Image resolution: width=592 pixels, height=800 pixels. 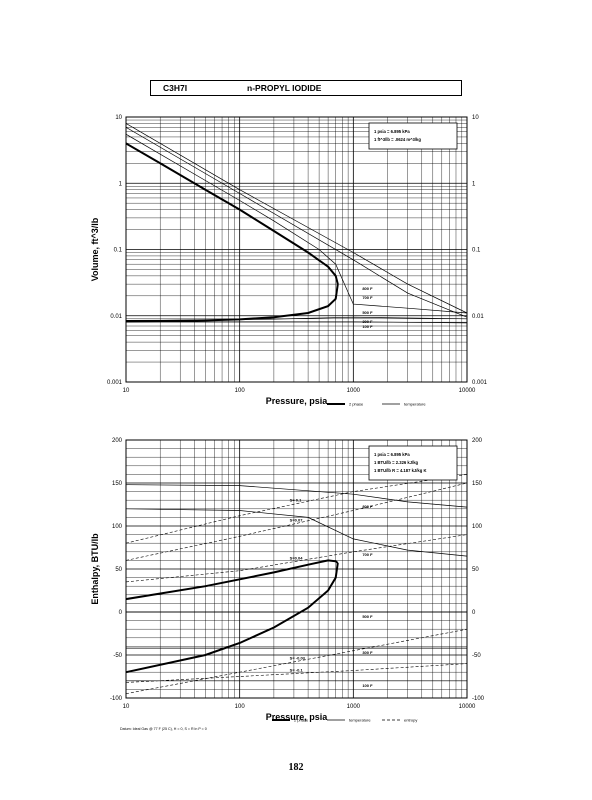 What do you see at coordinates (410, 720) in the screenshot?
I see `legend-label: entropy` at bounding box center [410, 720].